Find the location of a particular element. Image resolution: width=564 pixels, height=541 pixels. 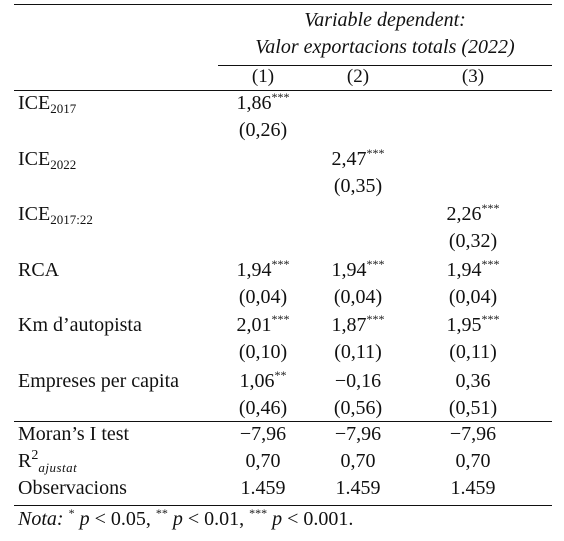

coefficient-value: −0,16 is located at coordinates (358, 380).